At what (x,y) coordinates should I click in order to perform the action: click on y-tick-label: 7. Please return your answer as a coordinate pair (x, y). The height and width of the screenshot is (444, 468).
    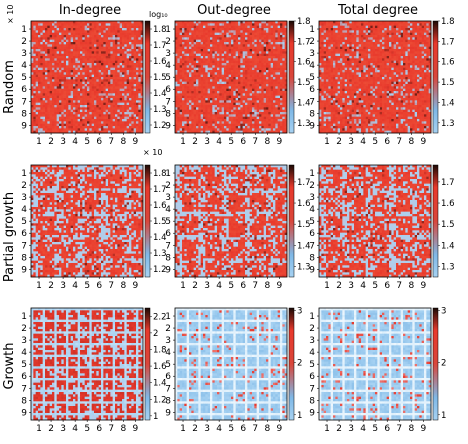
    Looking at the image, I should click on (168, 102).